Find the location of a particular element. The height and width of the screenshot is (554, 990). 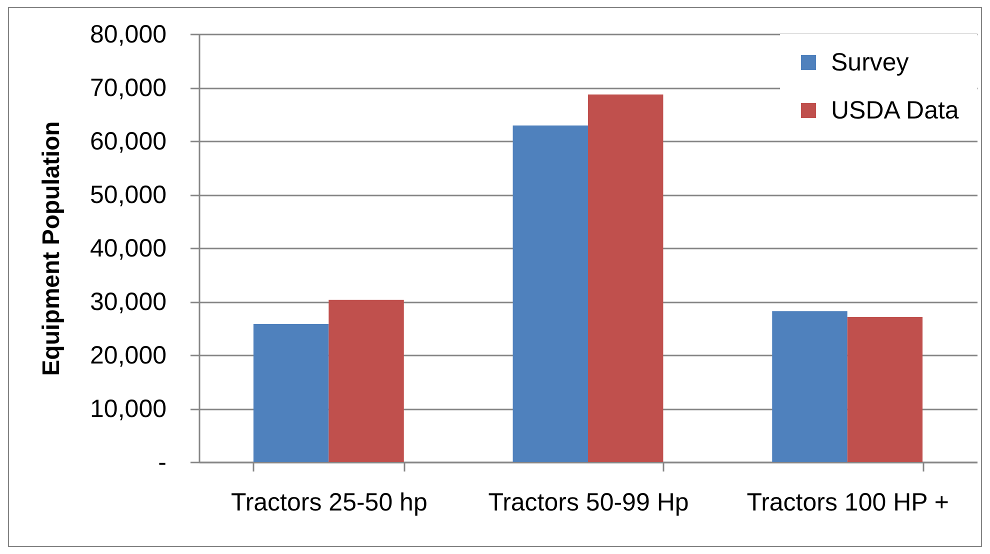

y-tick-label: 40,000 is located at coordinates (128, 248).